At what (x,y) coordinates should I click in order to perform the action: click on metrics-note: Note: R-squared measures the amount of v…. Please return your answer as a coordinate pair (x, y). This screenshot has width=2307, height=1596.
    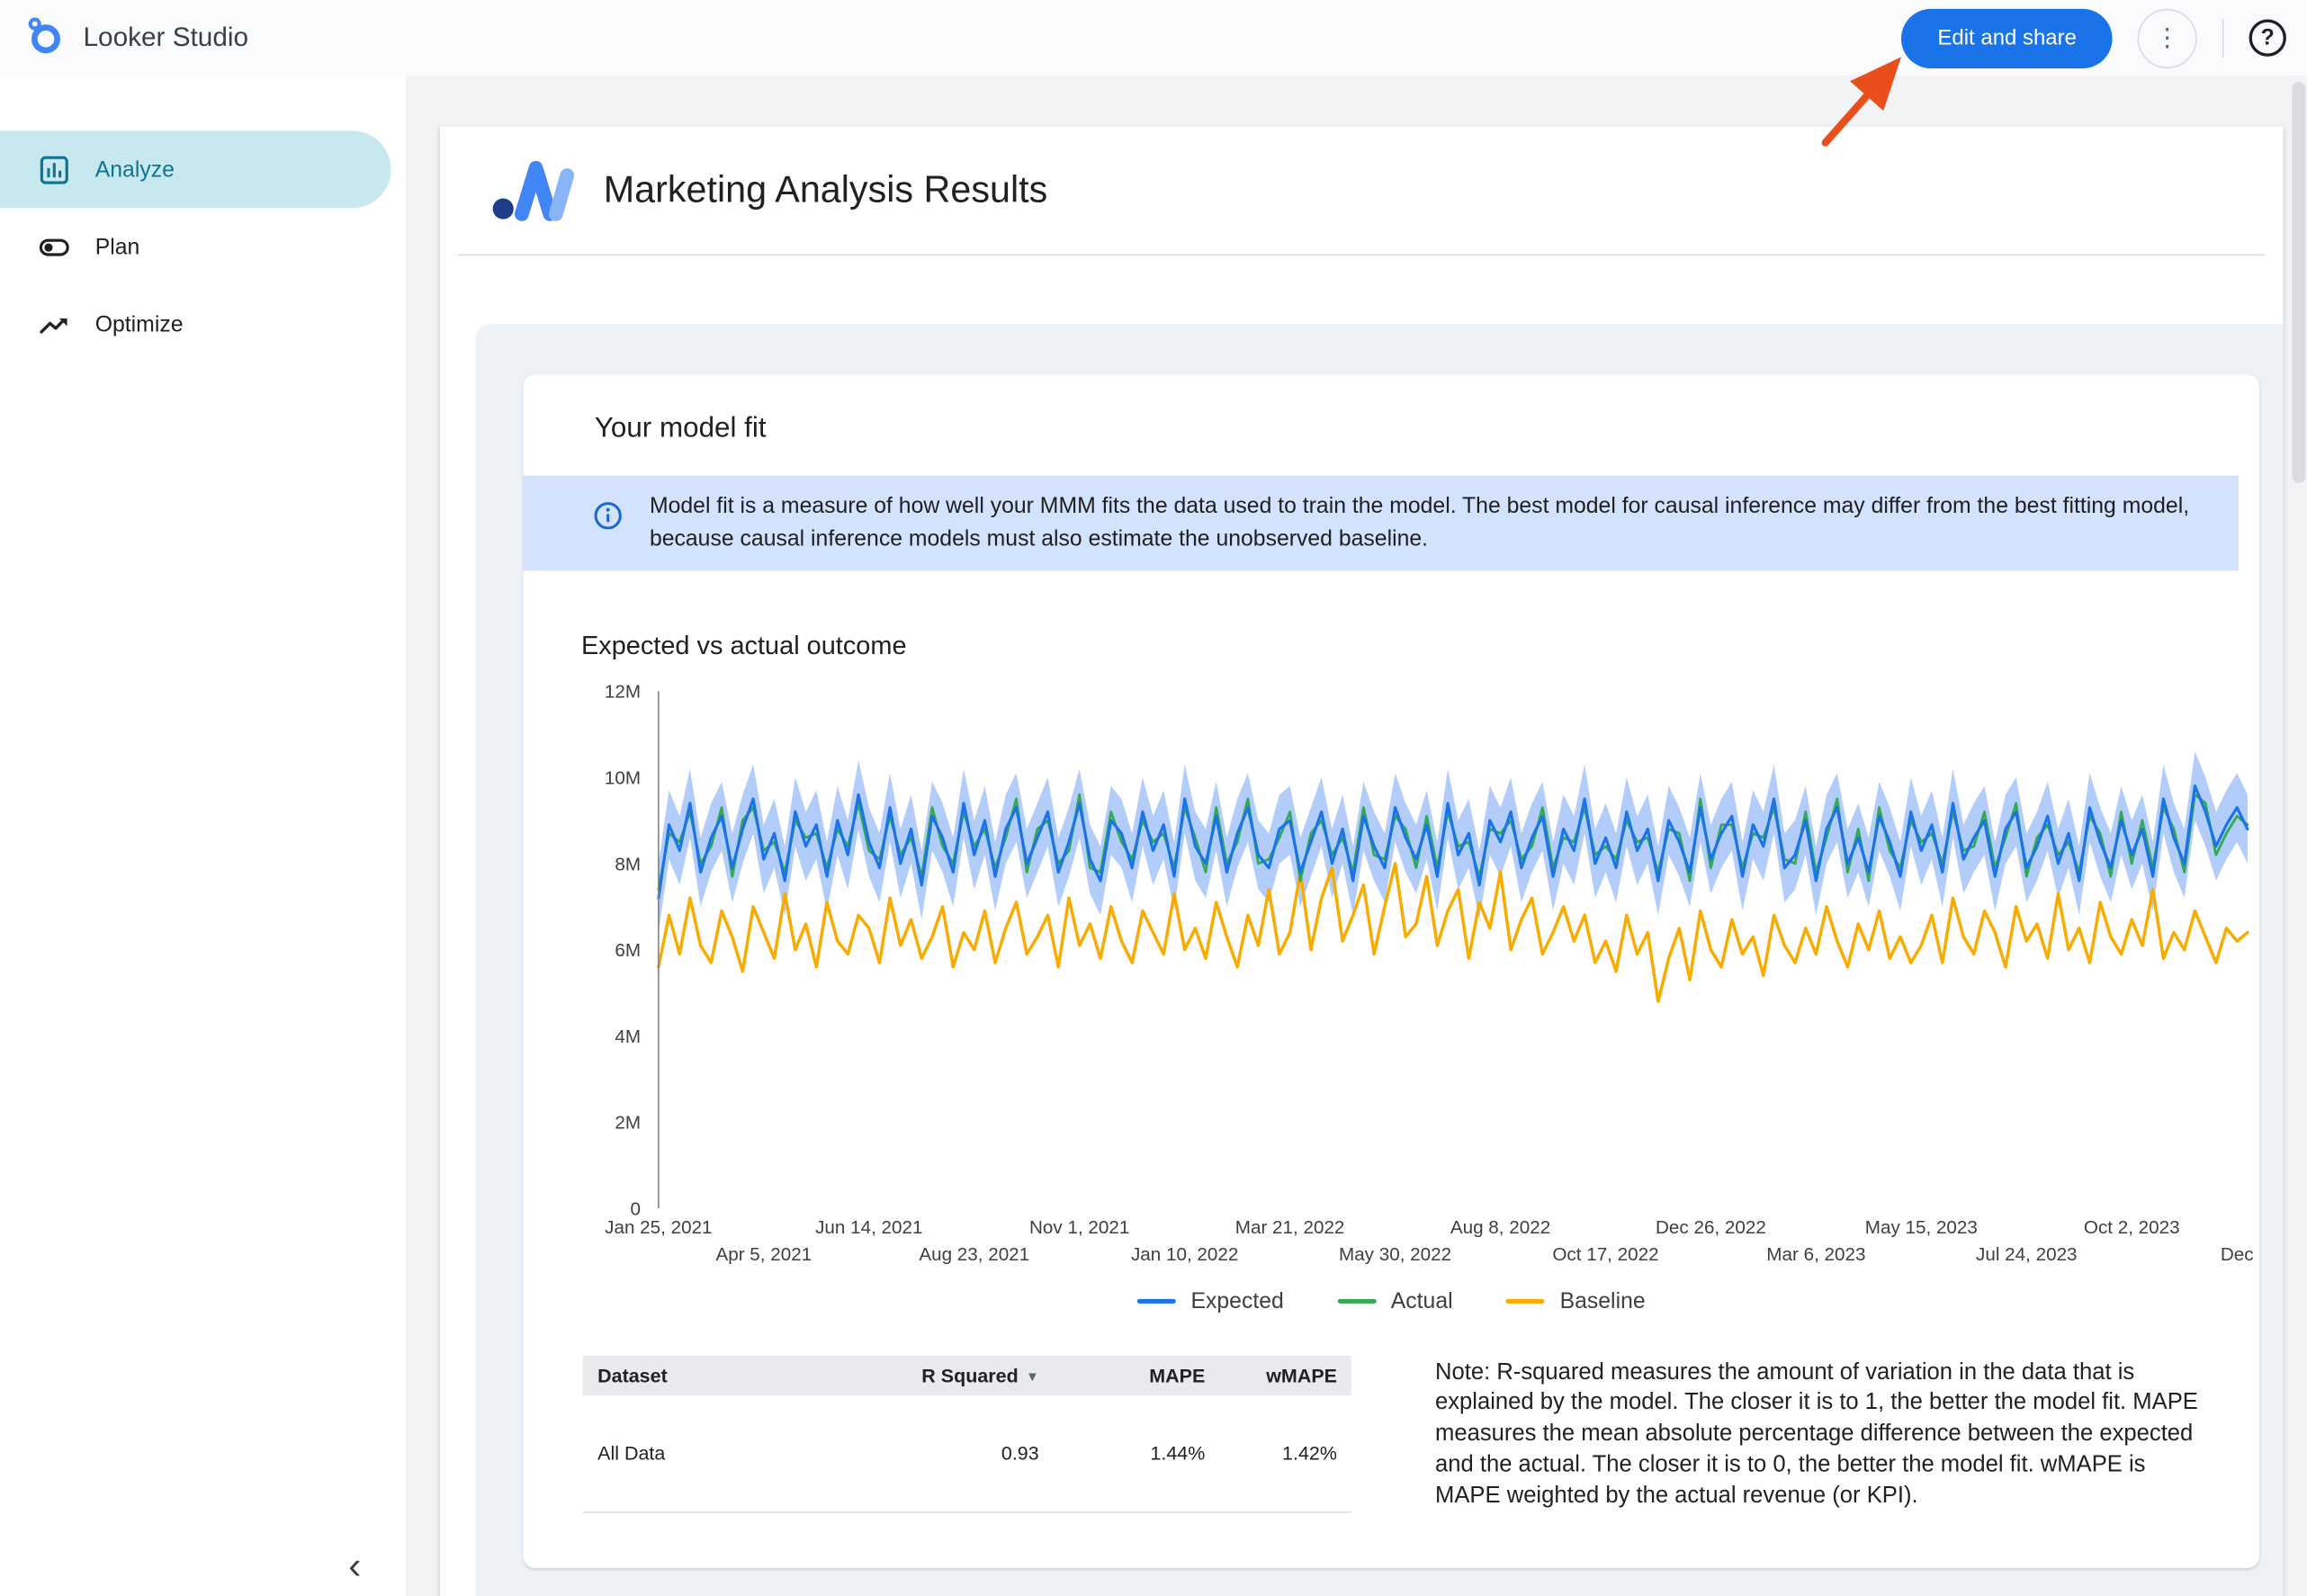
    Looking at the image, I should click on (1817, 1434).